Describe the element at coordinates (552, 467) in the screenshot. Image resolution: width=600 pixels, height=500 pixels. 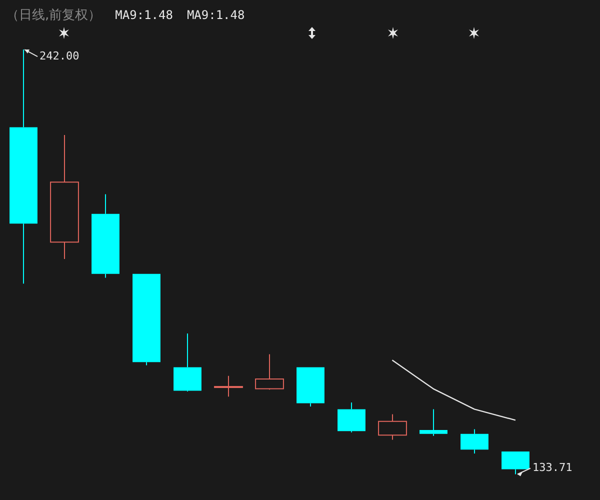
I see `annotation: 133.71` at that location.